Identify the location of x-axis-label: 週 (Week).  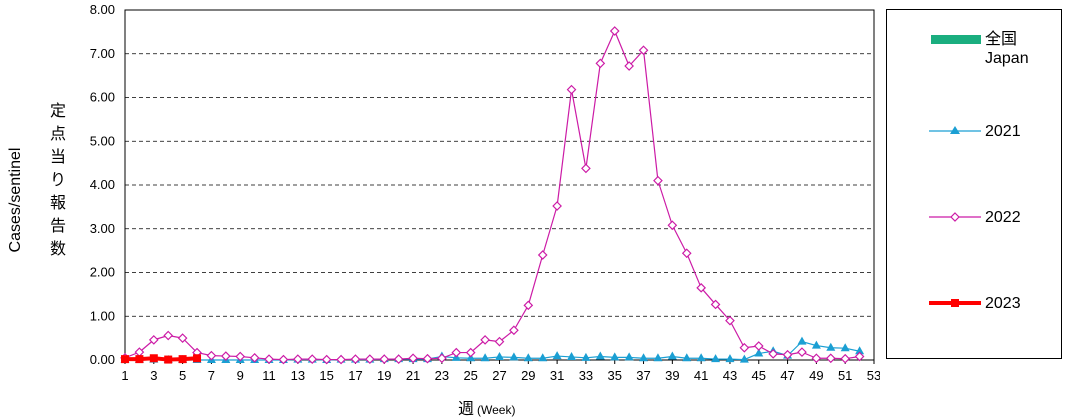
(486, 407).